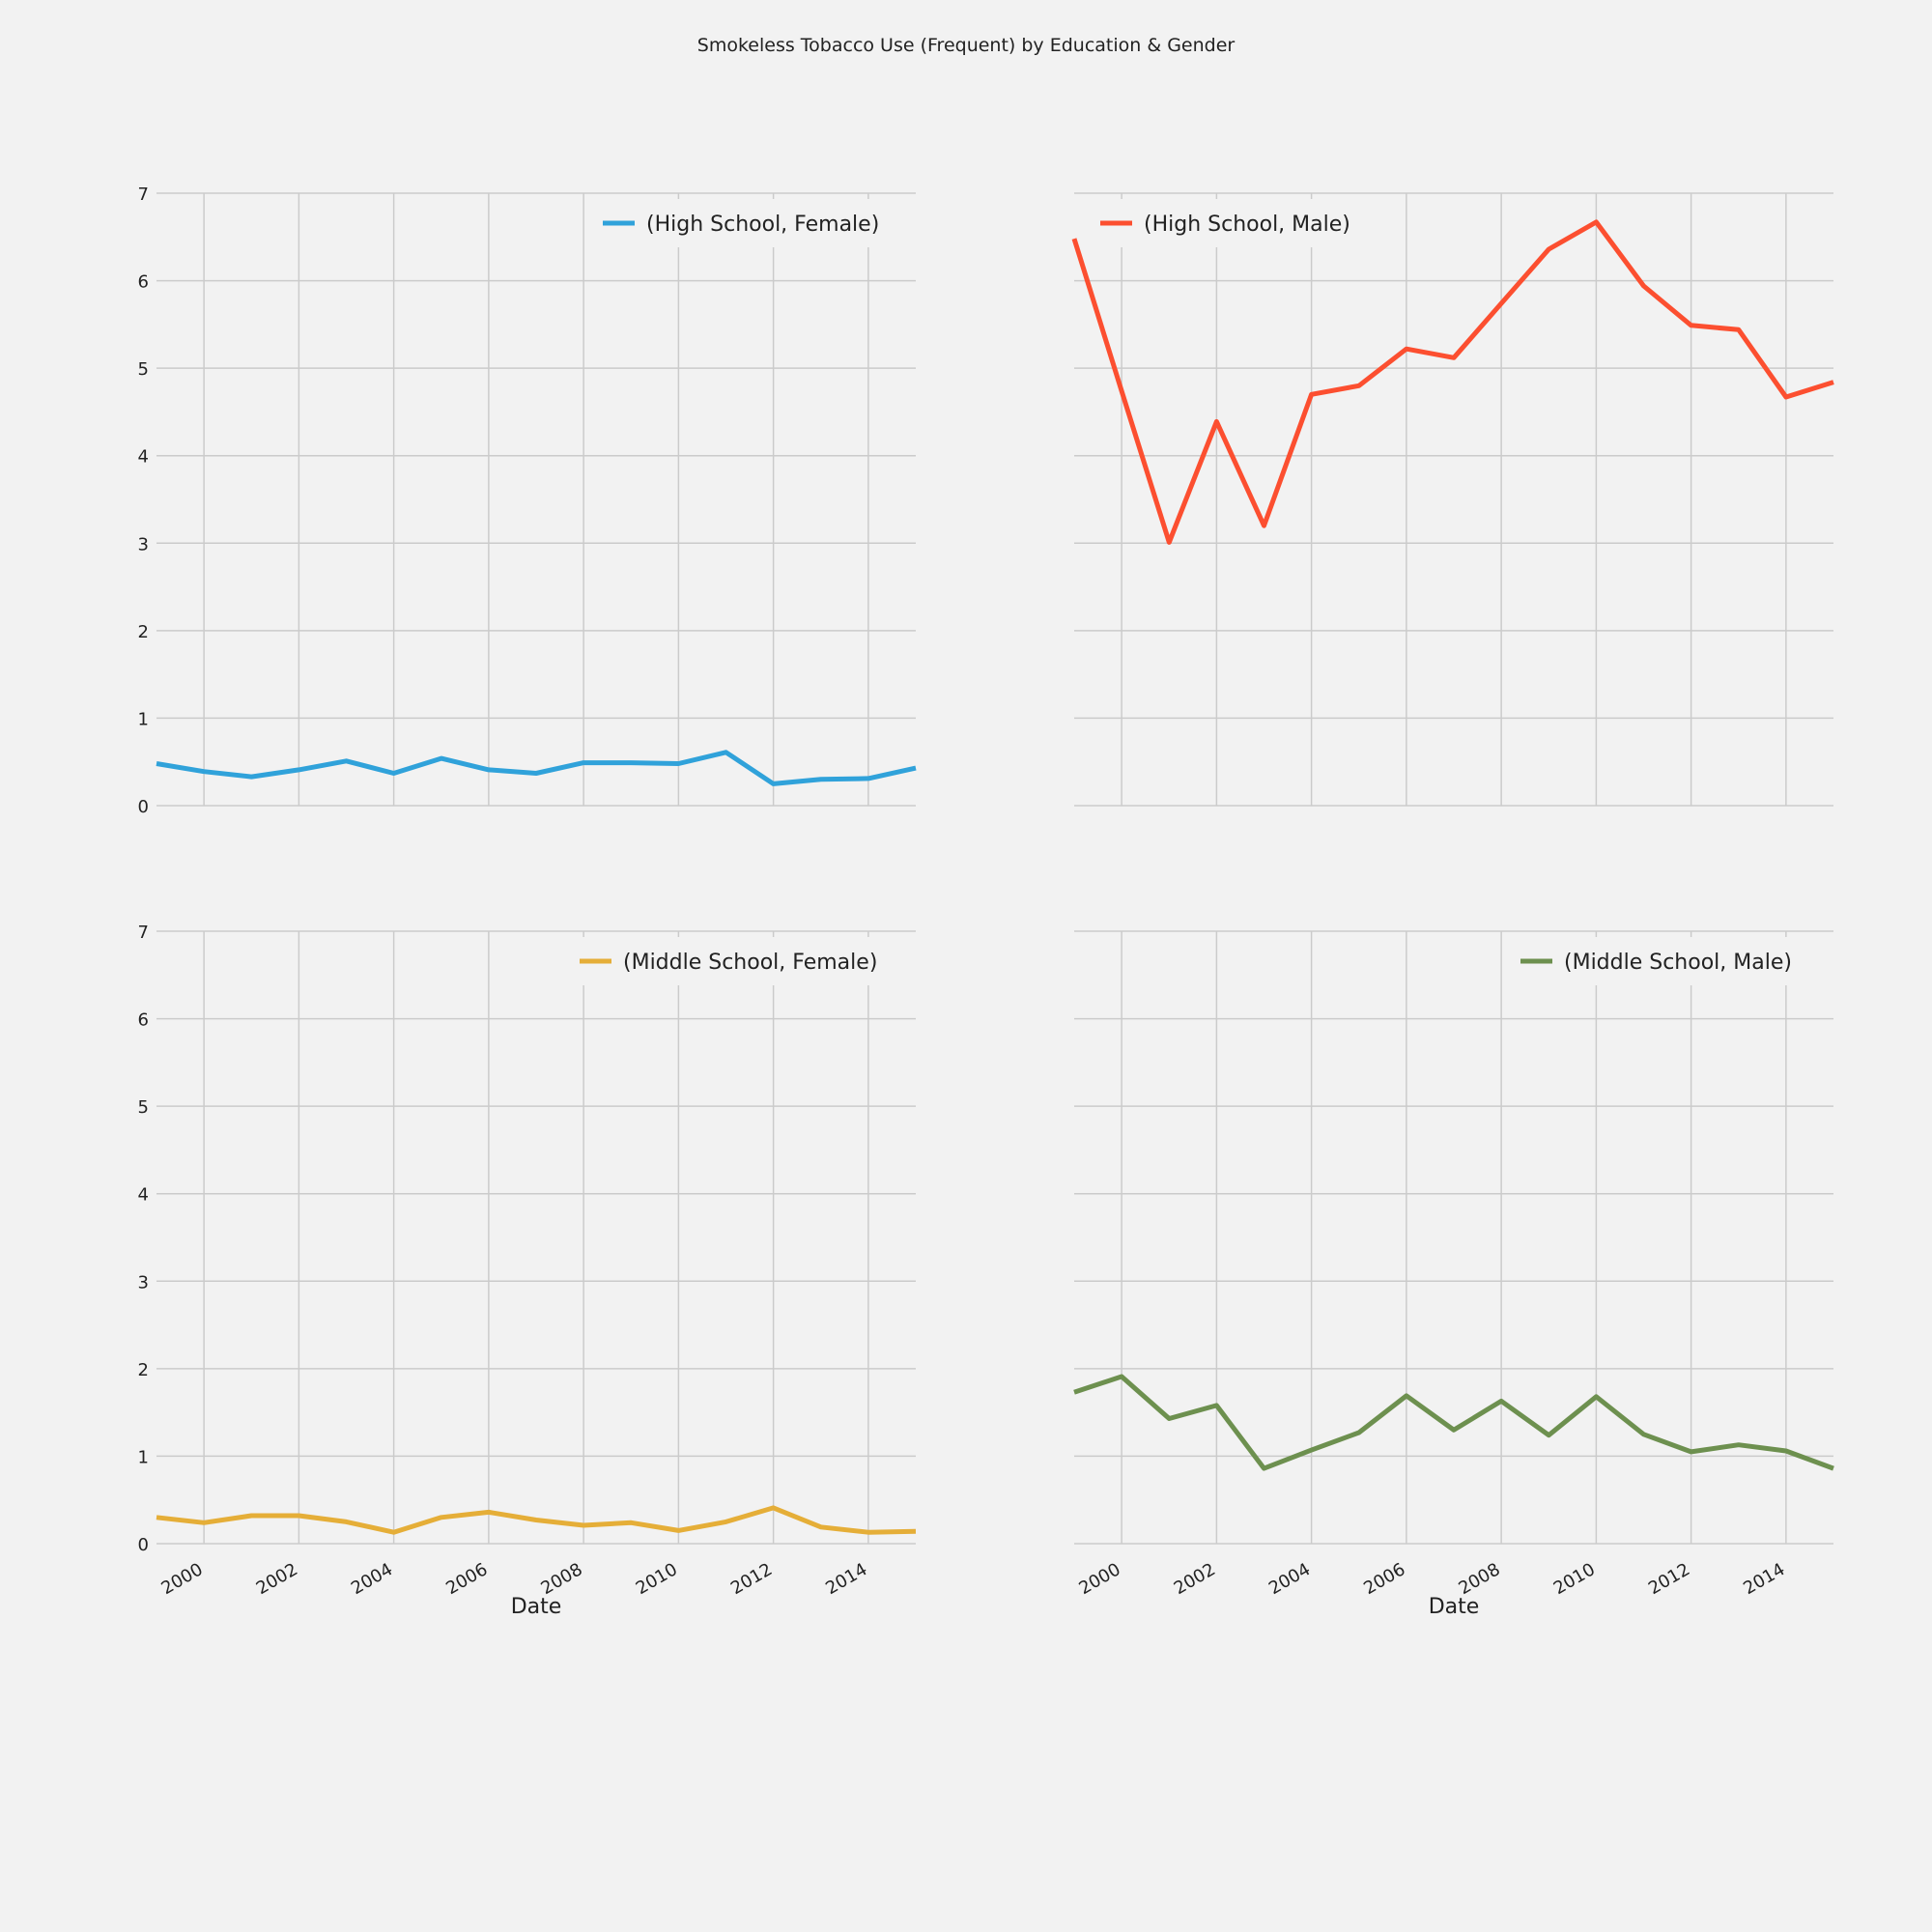 The height and width of the screenshot is (1932, 1932). I want to click on legend: (Middle School, Male), so click(1664, 961).